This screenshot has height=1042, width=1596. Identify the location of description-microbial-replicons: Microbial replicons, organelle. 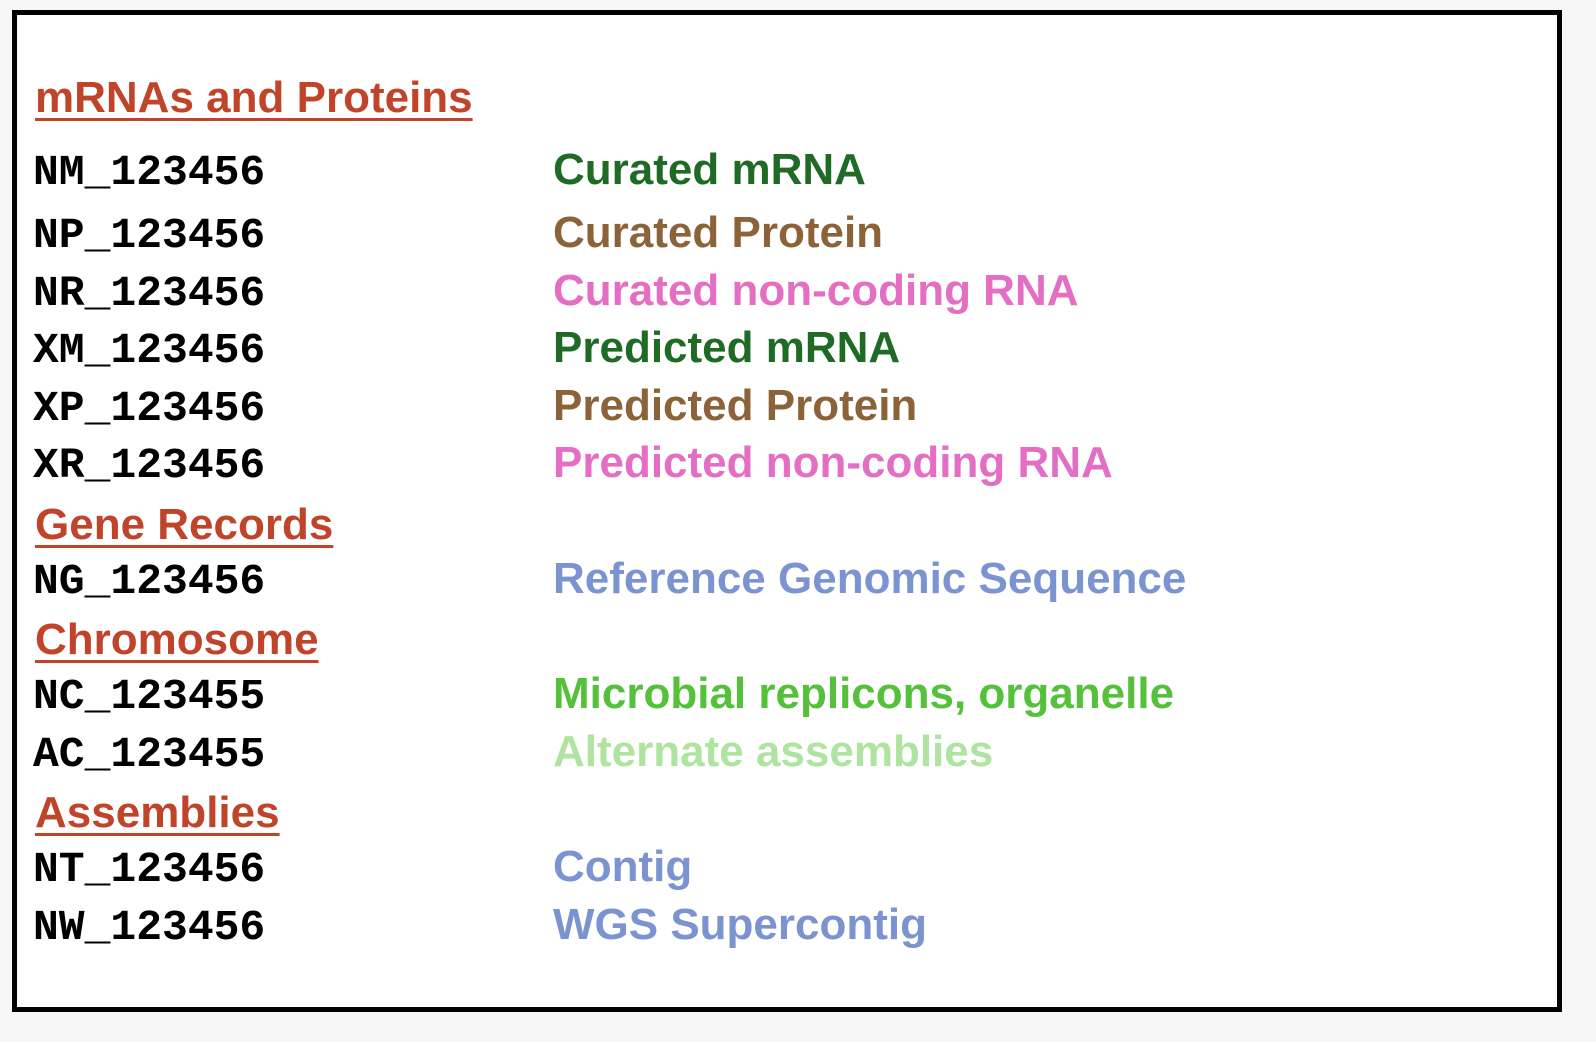
(864, 693).